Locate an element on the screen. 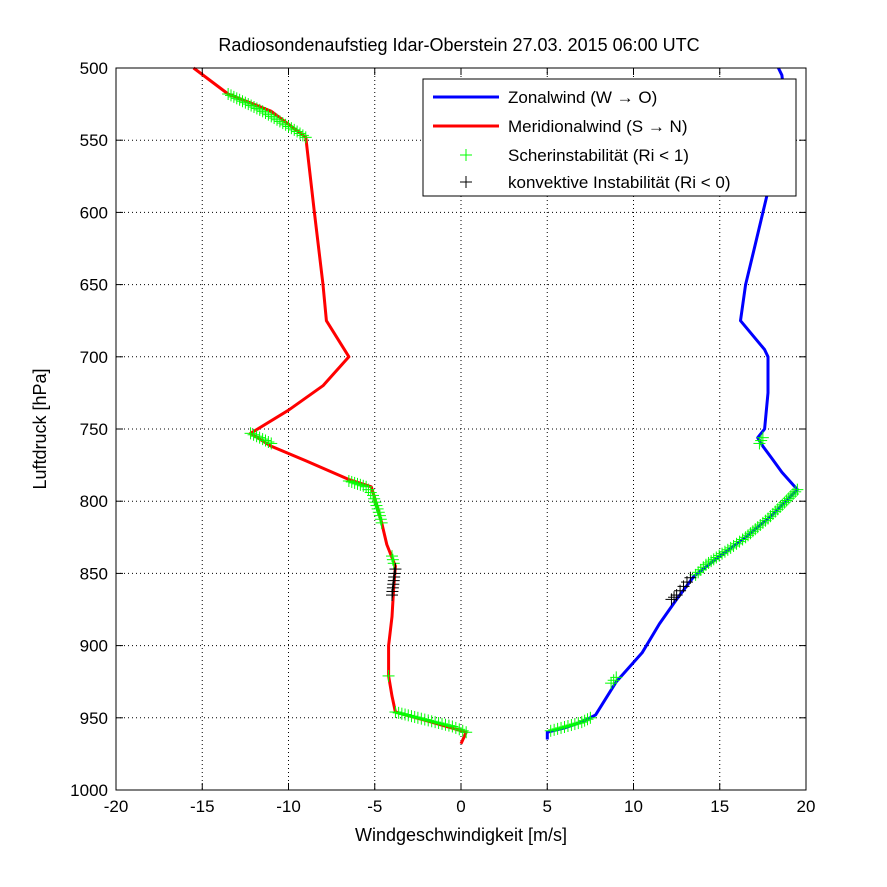 This screenshot has height=887, width=887. x-tick-label-6: 10 is located at coordinates (633, 806).